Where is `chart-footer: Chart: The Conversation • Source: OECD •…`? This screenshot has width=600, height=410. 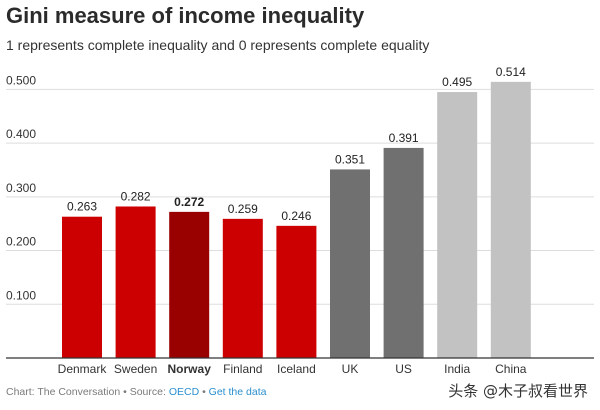
chart-footer: Chart: The Conversation • Source: OECD •… is located at coordinates (136, 392).